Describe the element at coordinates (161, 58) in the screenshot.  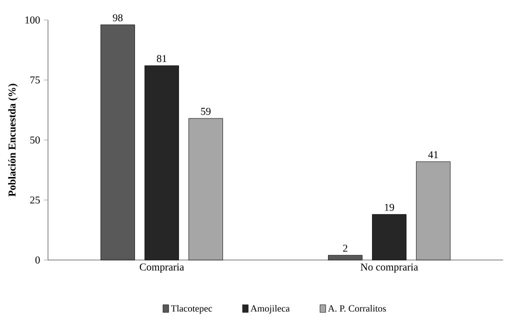
I see `data-label: 81` at that location.